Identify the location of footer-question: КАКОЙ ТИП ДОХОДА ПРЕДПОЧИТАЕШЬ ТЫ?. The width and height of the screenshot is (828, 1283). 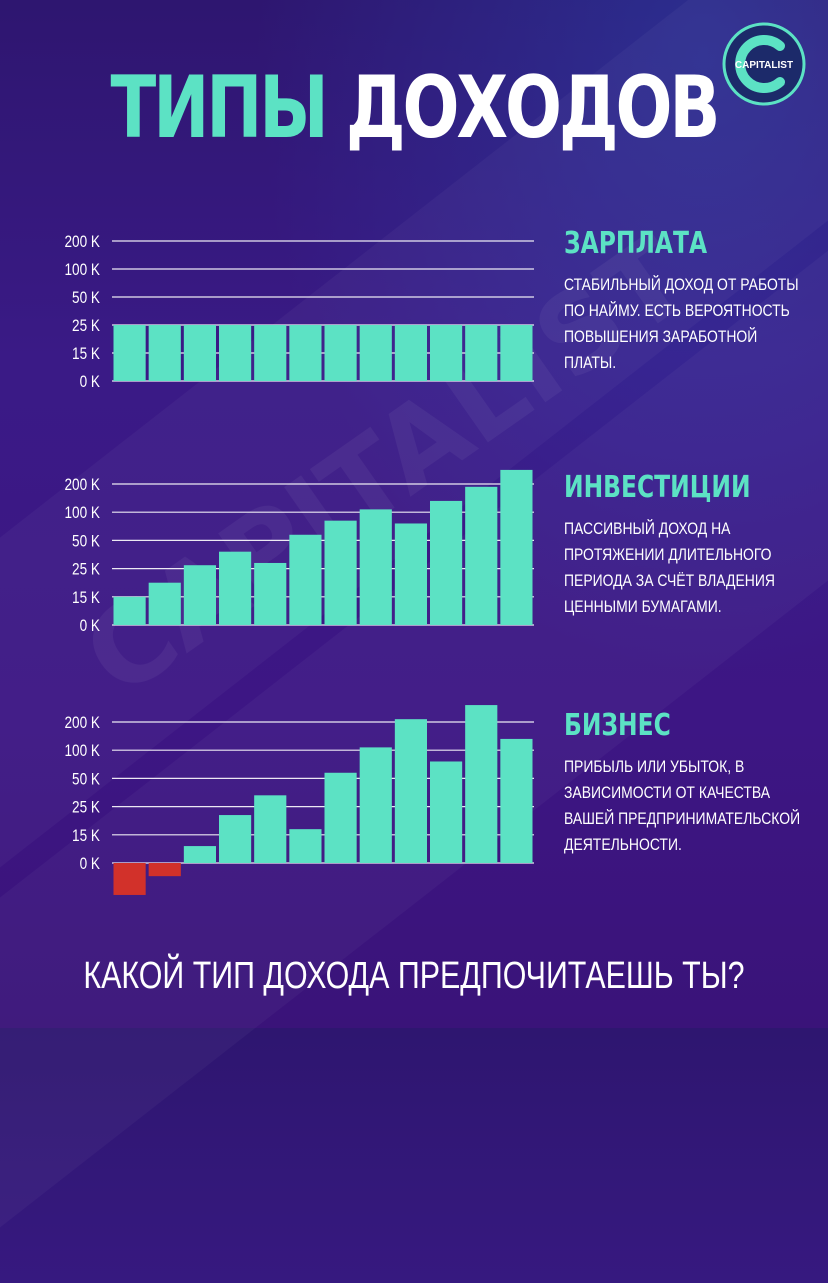
(414, 976).